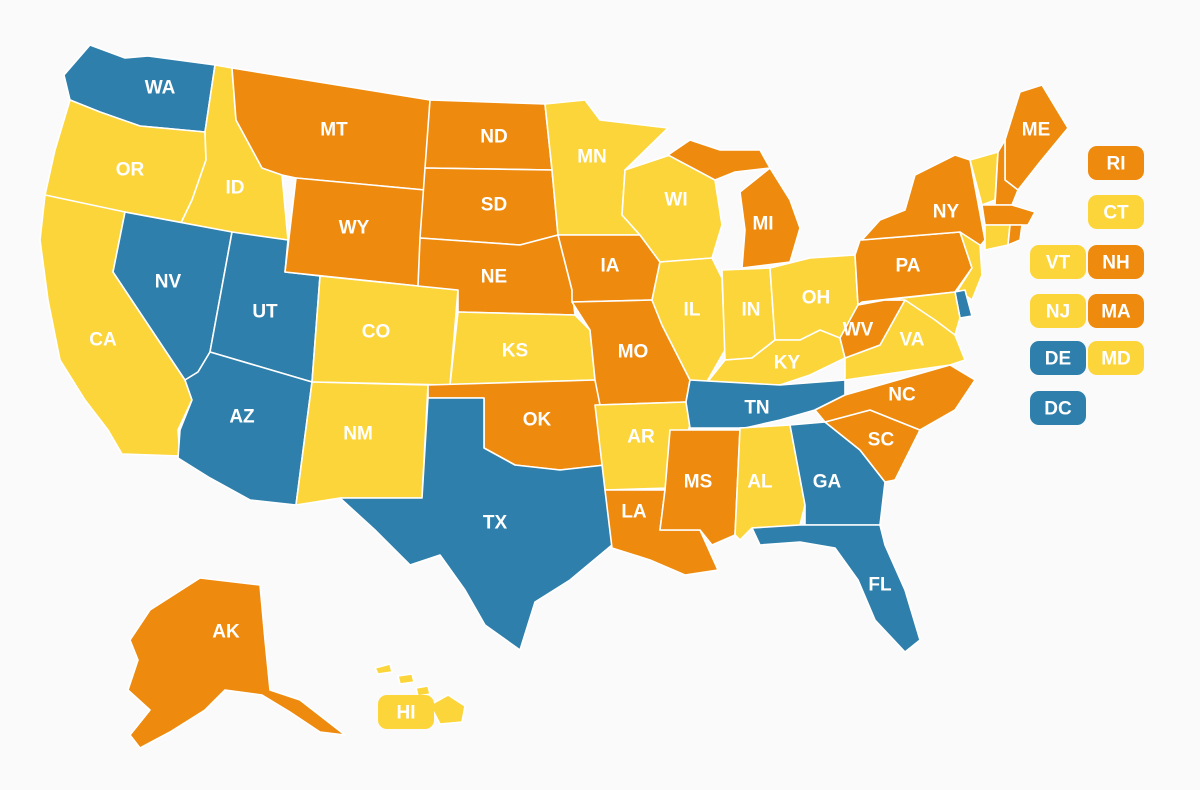  Describe the element at coordinates (946, 212) in the screenshot. I see `state-label-ny: NY` at that location.